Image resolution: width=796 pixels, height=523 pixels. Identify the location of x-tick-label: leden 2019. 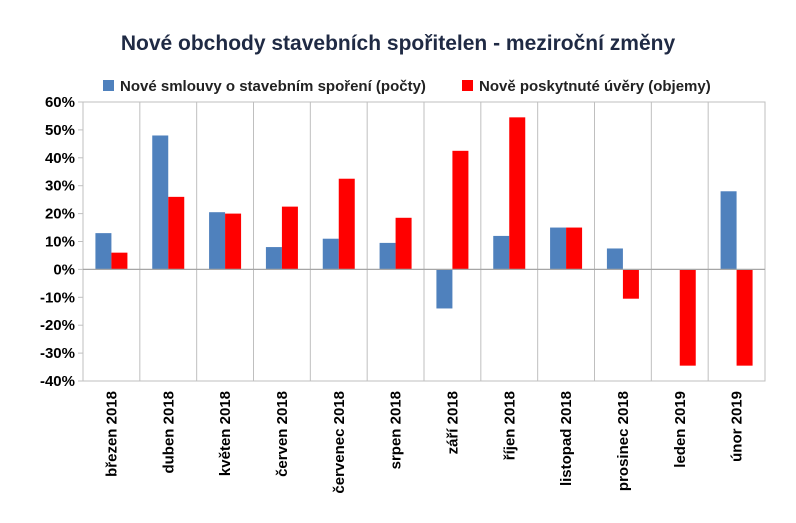
(680, 429).